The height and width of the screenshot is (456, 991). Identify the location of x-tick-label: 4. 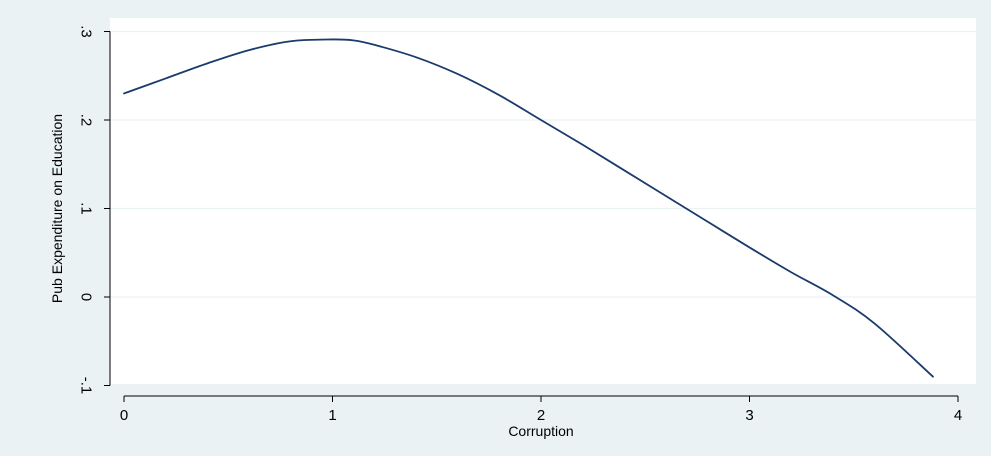
(958, 415).